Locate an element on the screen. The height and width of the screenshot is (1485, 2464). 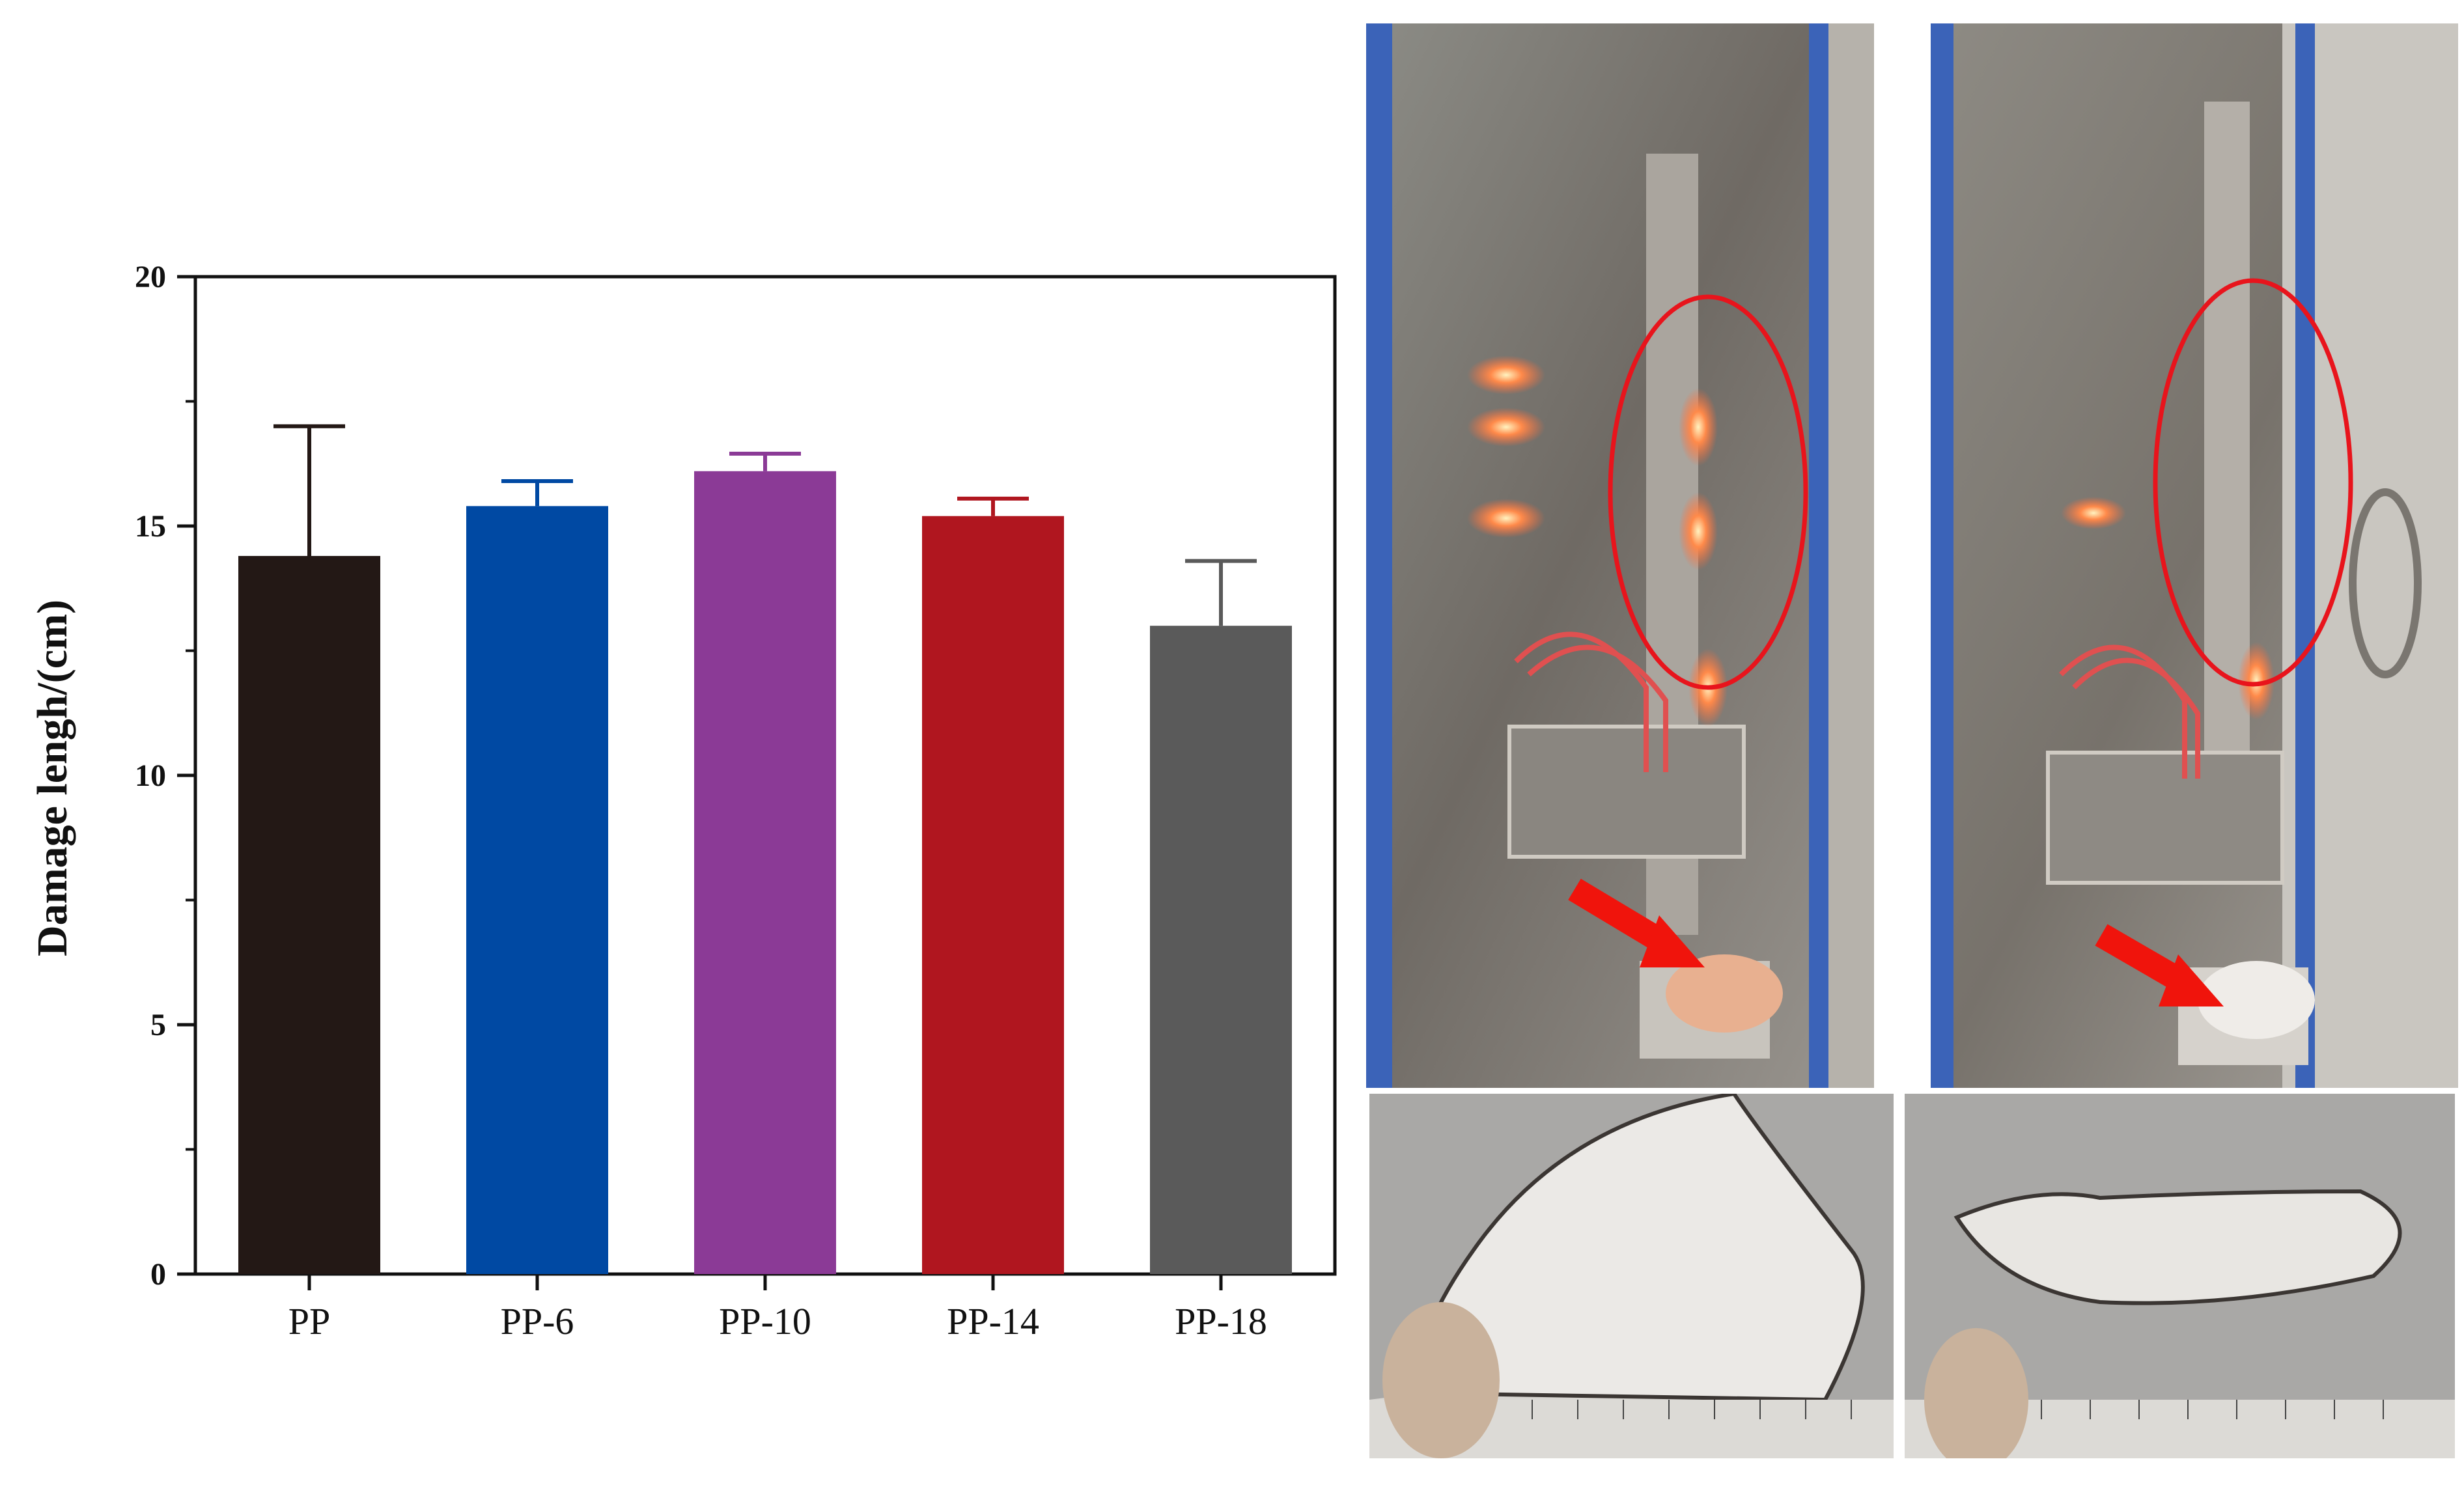
x-tick-label: PP-18 is located at coordinates (1221, 1321).